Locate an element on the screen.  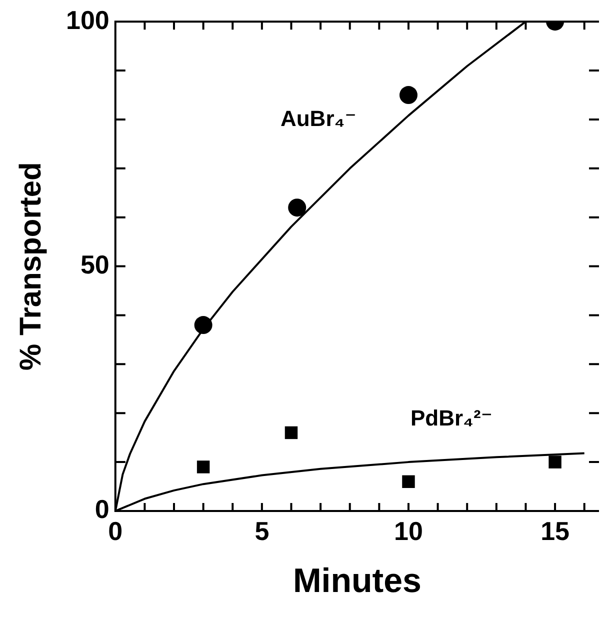
x-axis-title: Minutes is located at coordinates (357, 581).